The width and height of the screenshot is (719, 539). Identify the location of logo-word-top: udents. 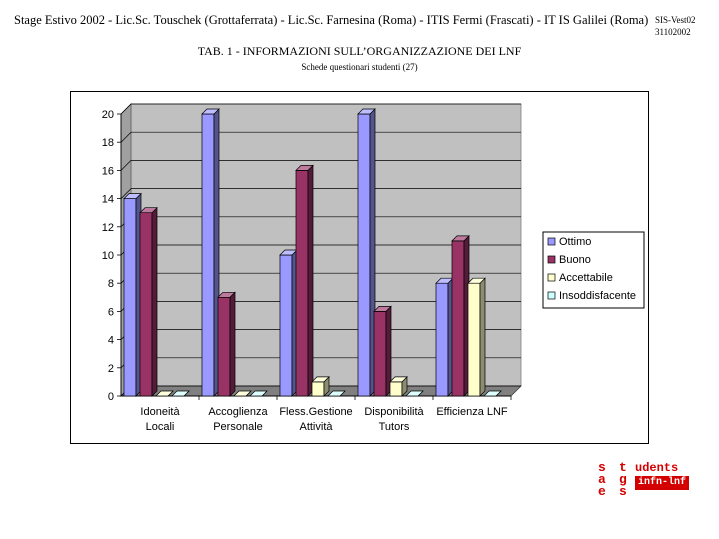
(657, 468).